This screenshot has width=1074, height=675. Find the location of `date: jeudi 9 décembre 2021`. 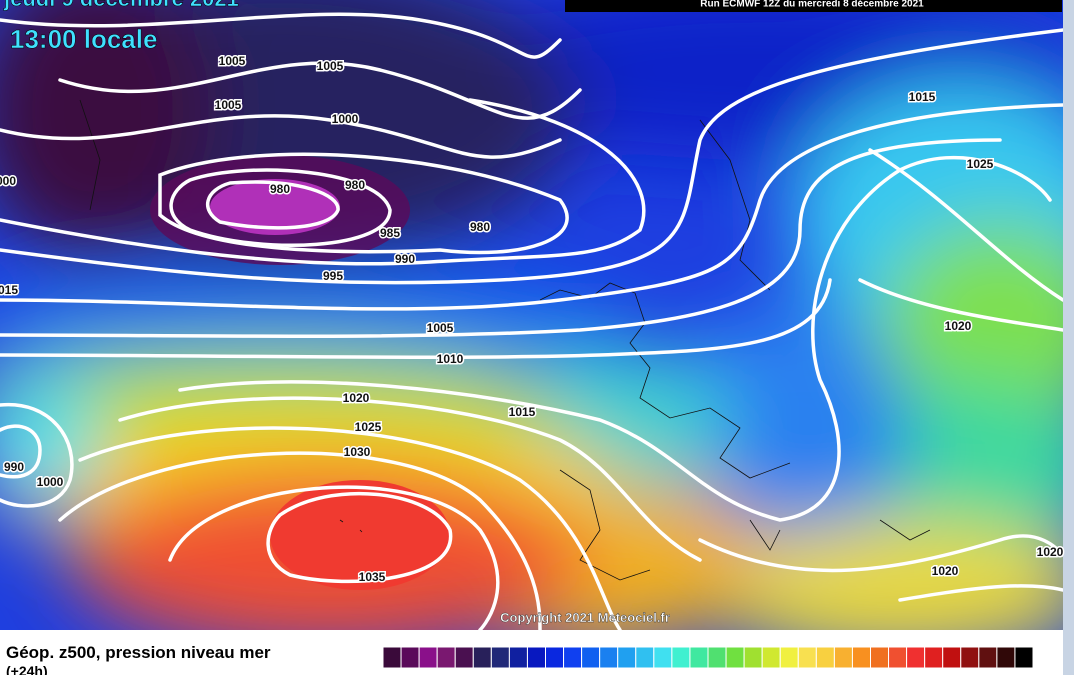

date: jeudi 9 décembre 2021 is located at coordinates (121, 5).